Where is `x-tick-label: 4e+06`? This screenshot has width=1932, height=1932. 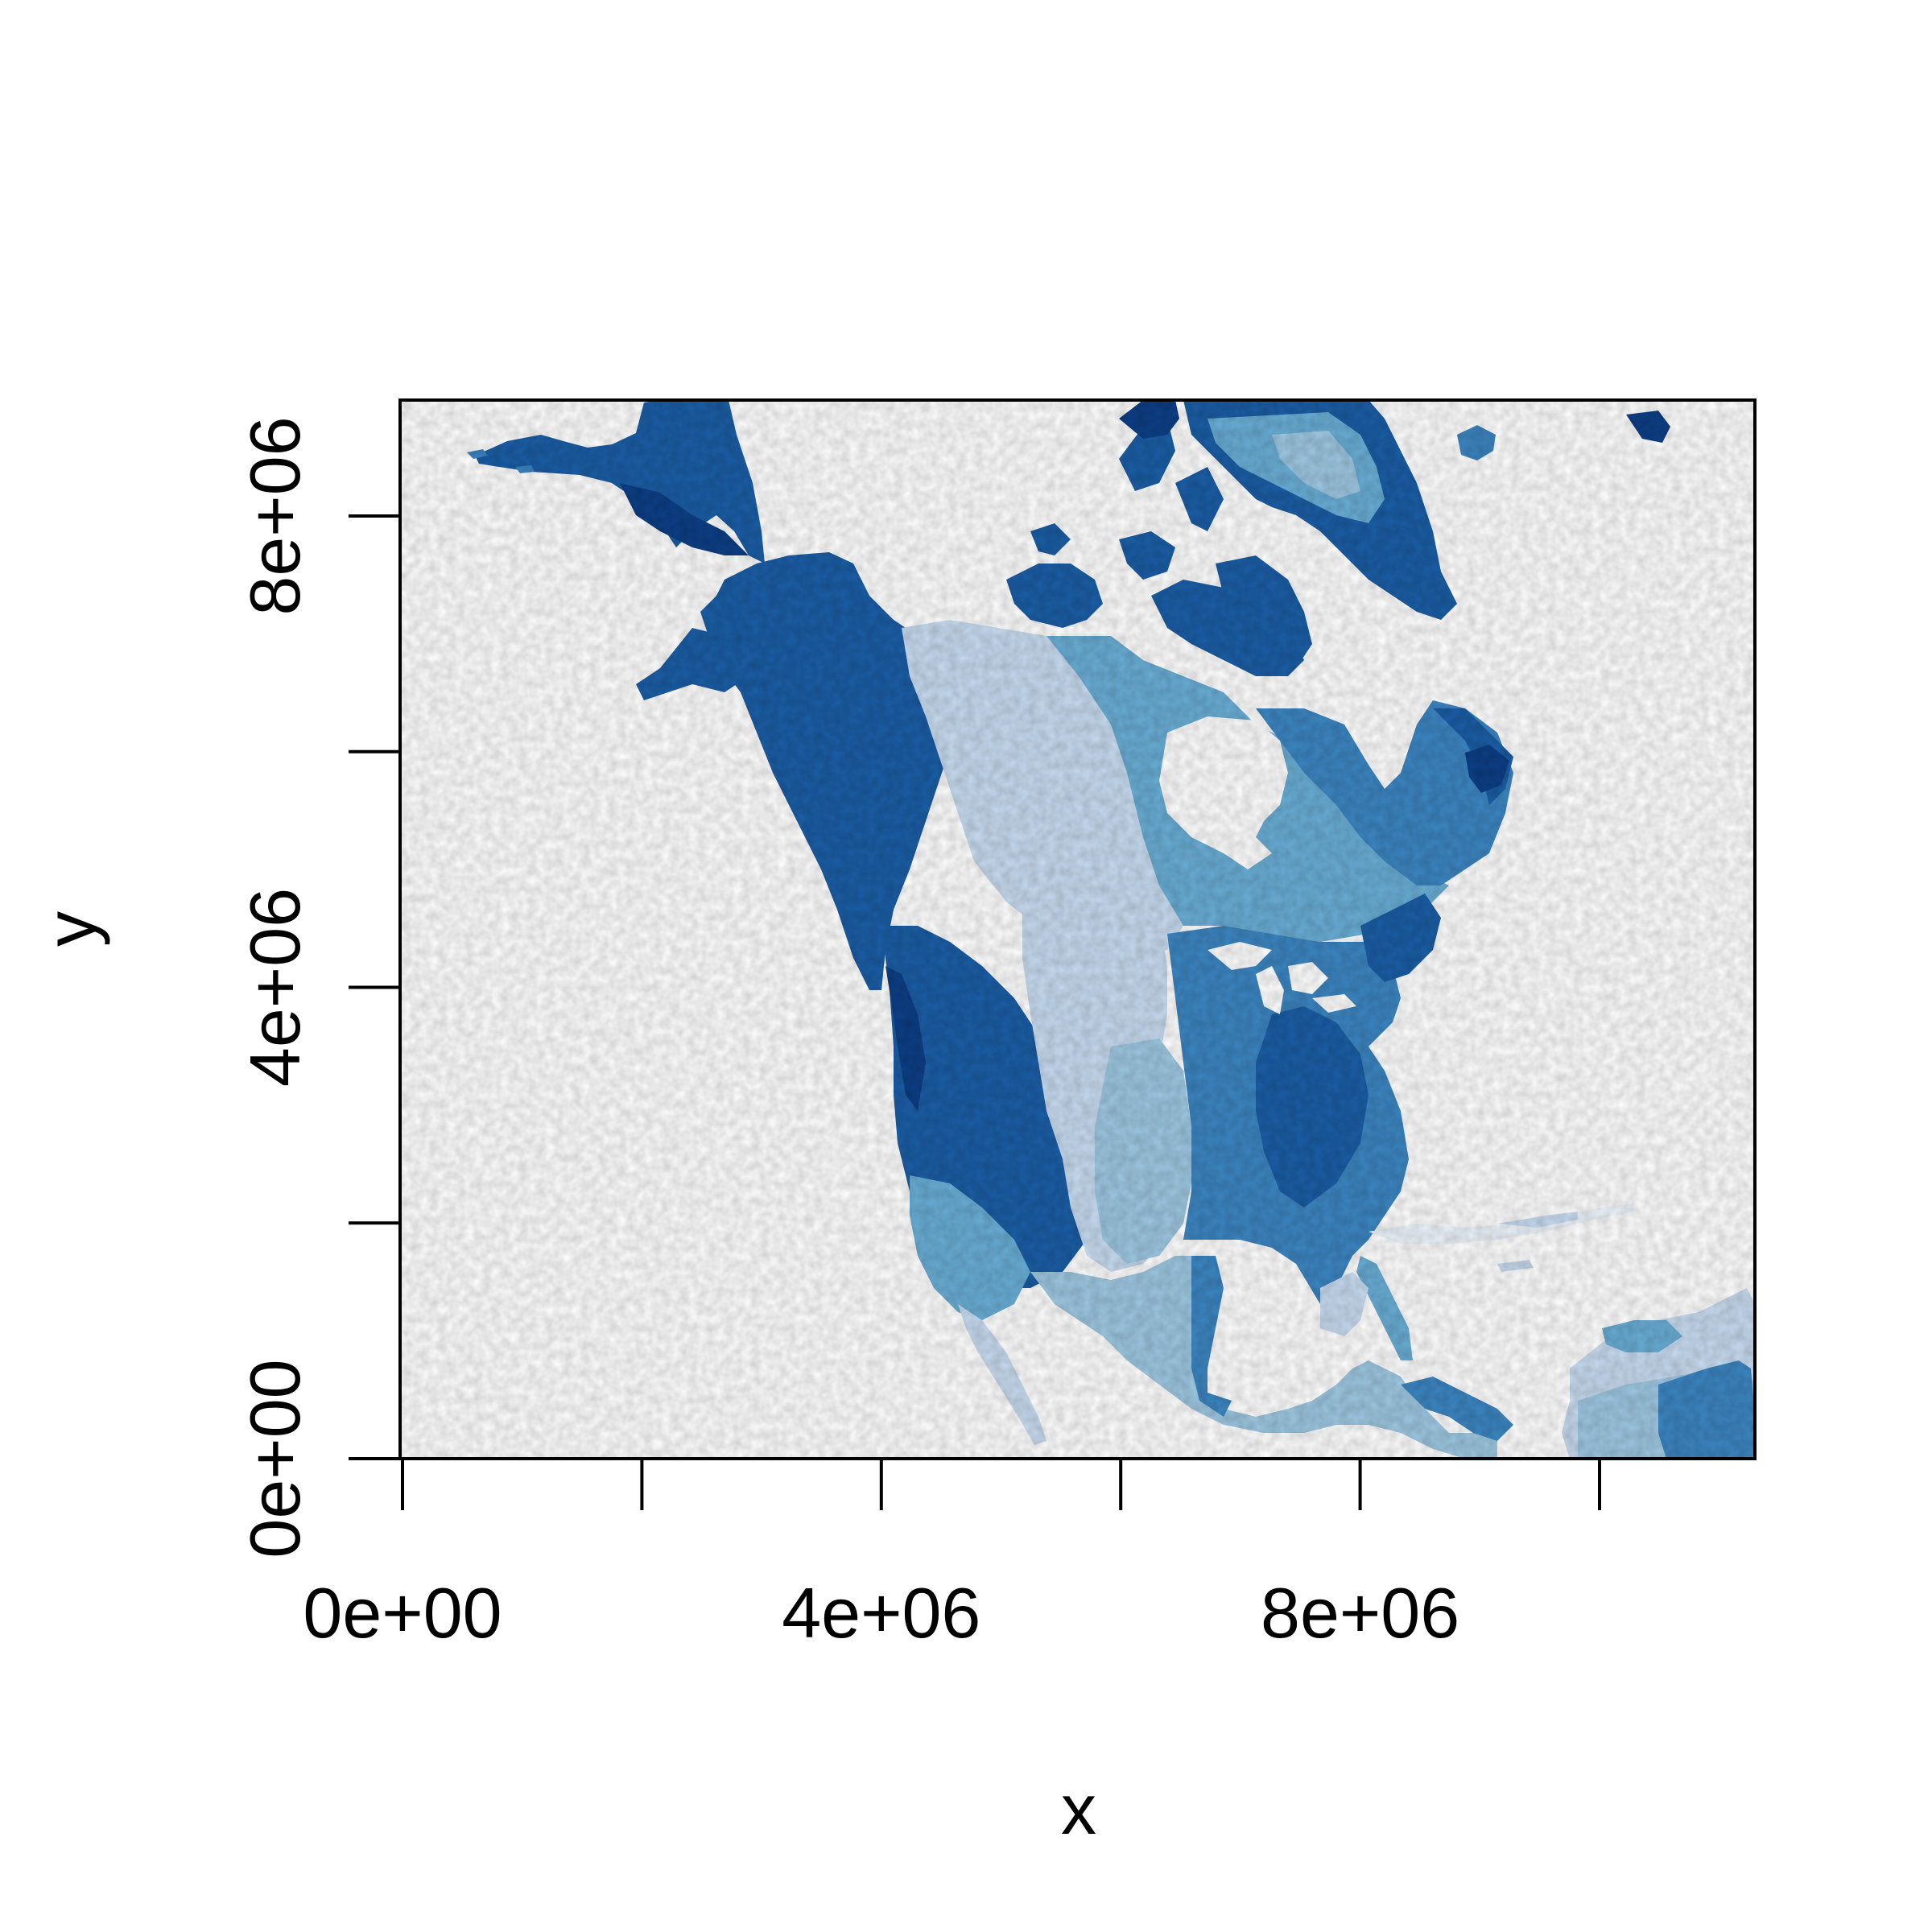 x-tick-label: 4e+06 is located at coordinates (881, 1613).